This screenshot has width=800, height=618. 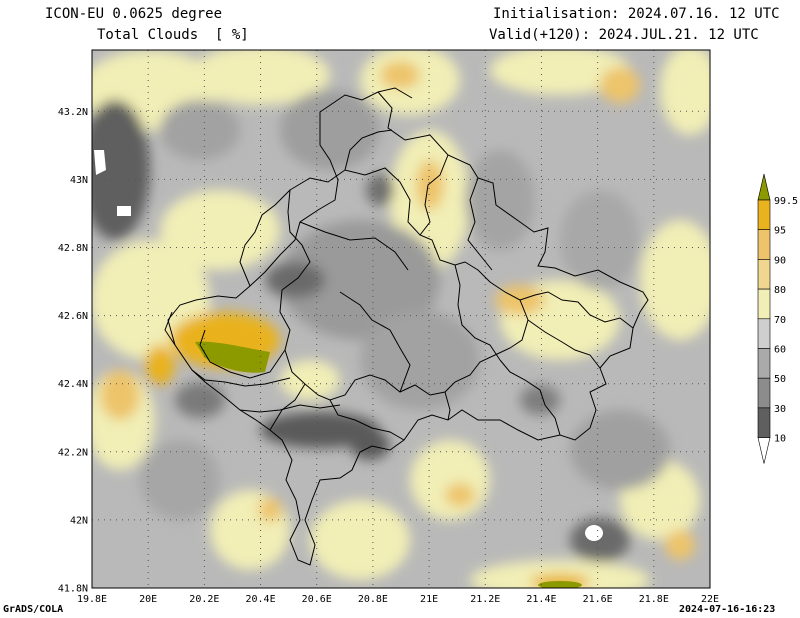 I want to click on model-title: ICON-EU 0.0625 degree, so click(x=134, y=14).